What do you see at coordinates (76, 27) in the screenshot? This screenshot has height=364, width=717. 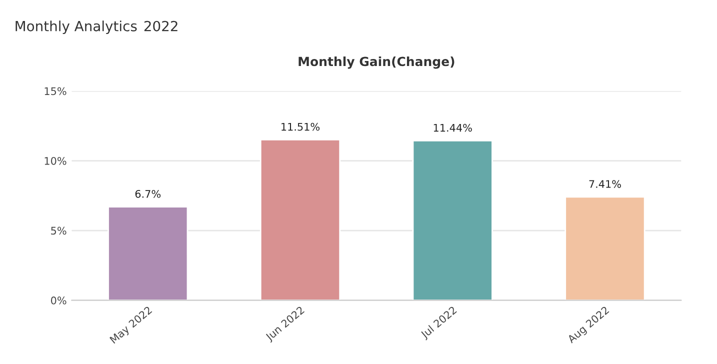 I see `text: Monthly Analytics` at bounding box center [76, 27].